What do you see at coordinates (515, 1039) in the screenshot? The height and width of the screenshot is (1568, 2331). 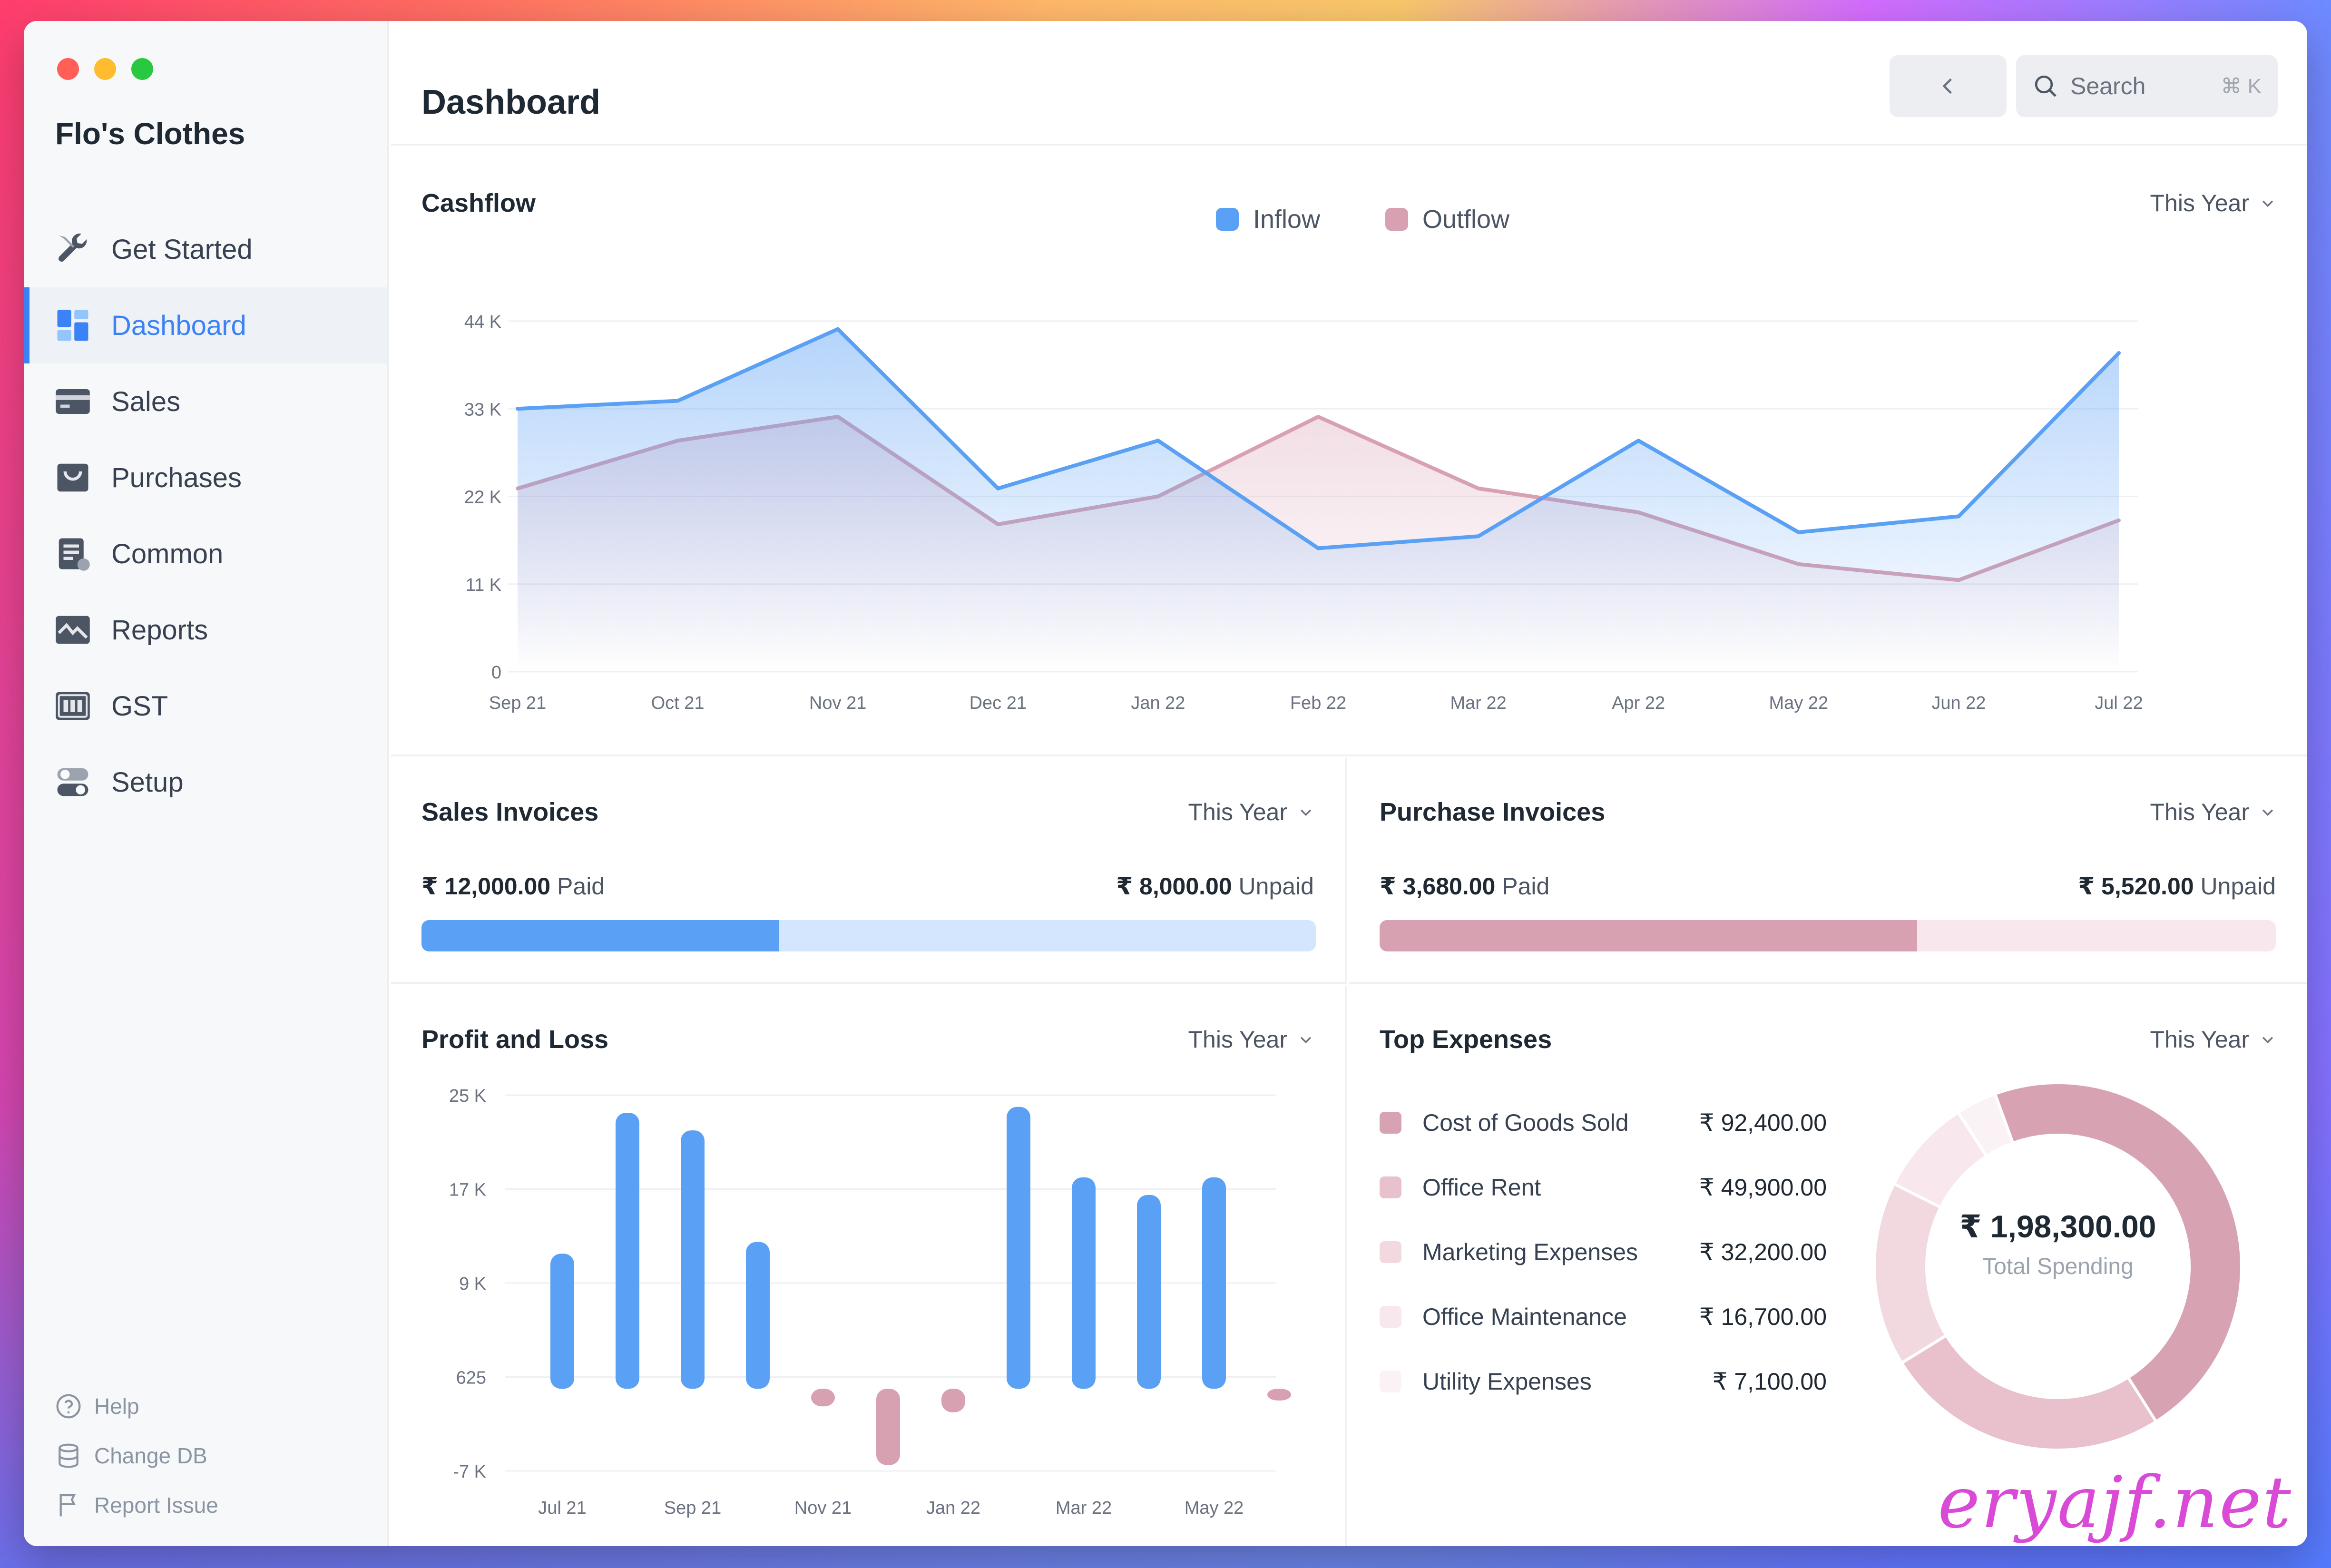 I see `profit-loss-title: Profit and Loss` at bounding box center [515, 1039].